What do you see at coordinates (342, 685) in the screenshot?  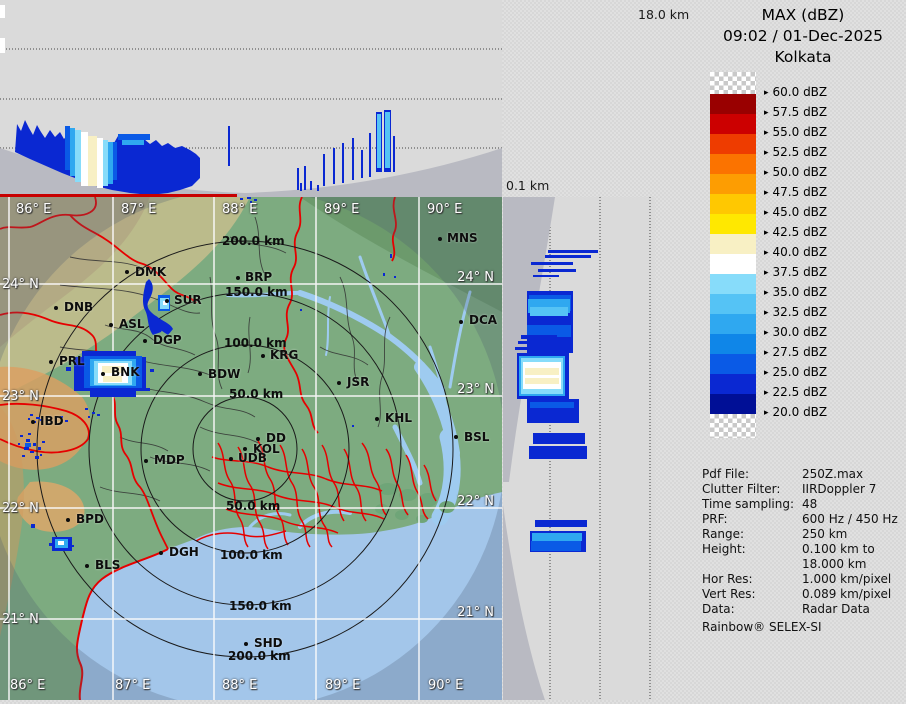 I see `grid-label: 89° E` at bounding box center [342, 685].